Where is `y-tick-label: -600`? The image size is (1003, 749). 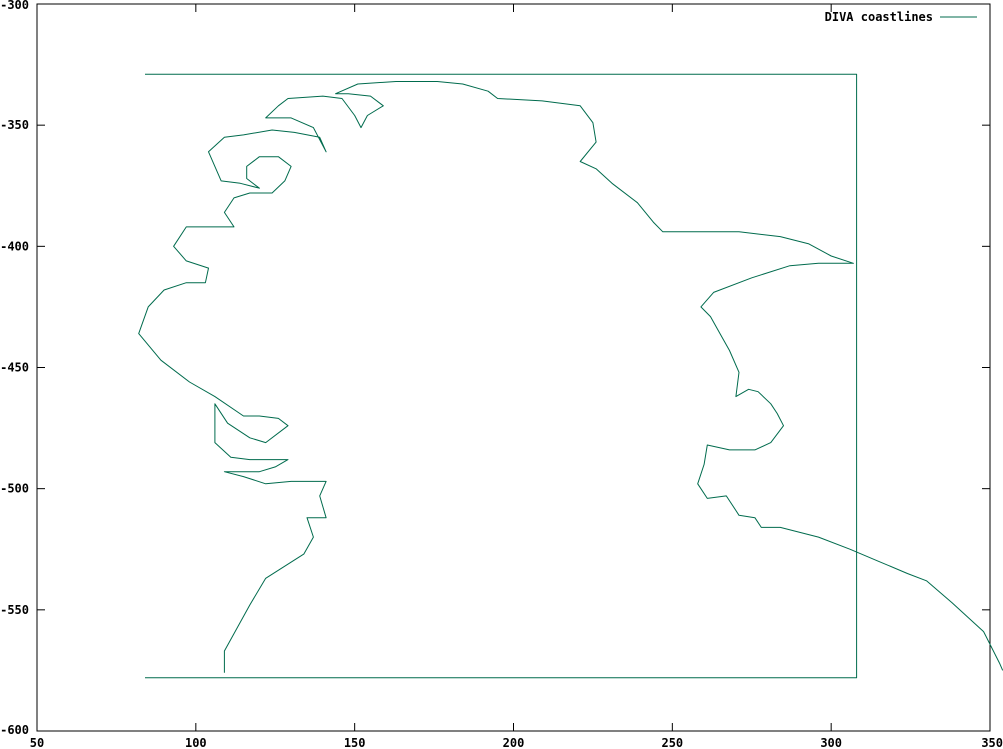
y-tick-label: -600 is located at coordinates (14, 730).